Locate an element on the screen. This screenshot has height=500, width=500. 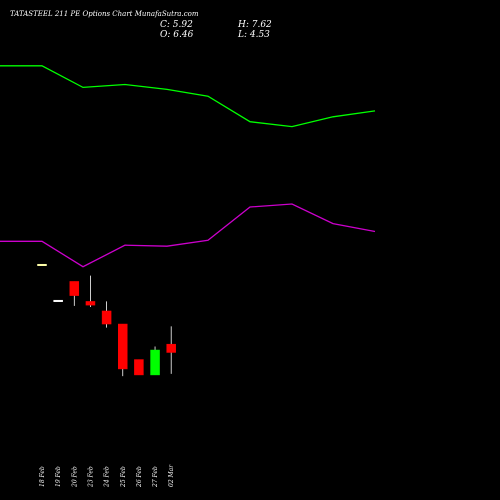
low-readout: L: 4.53 is located at coordinates (253, 35).